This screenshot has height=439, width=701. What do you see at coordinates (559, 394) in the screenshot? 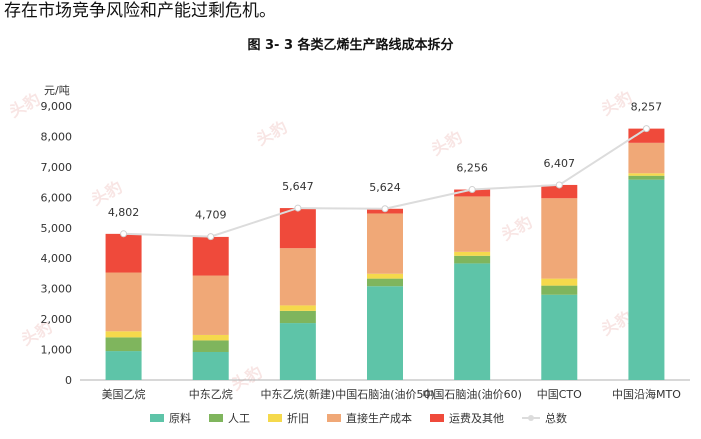
I see `x-tick-label: 中国CTO` at bounding box center [559, 394].